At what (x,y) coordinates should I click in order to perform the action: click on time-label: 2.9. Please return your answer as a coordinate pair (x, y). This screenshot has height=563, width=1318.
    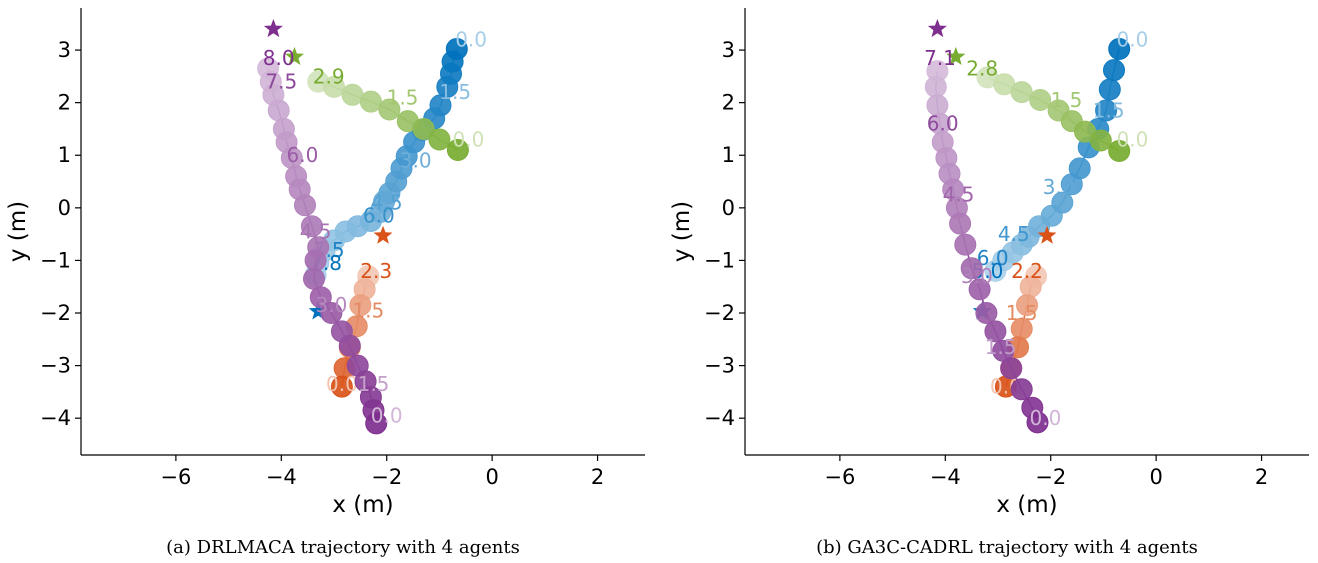
    Looking at the image, I should click on (329, 76).